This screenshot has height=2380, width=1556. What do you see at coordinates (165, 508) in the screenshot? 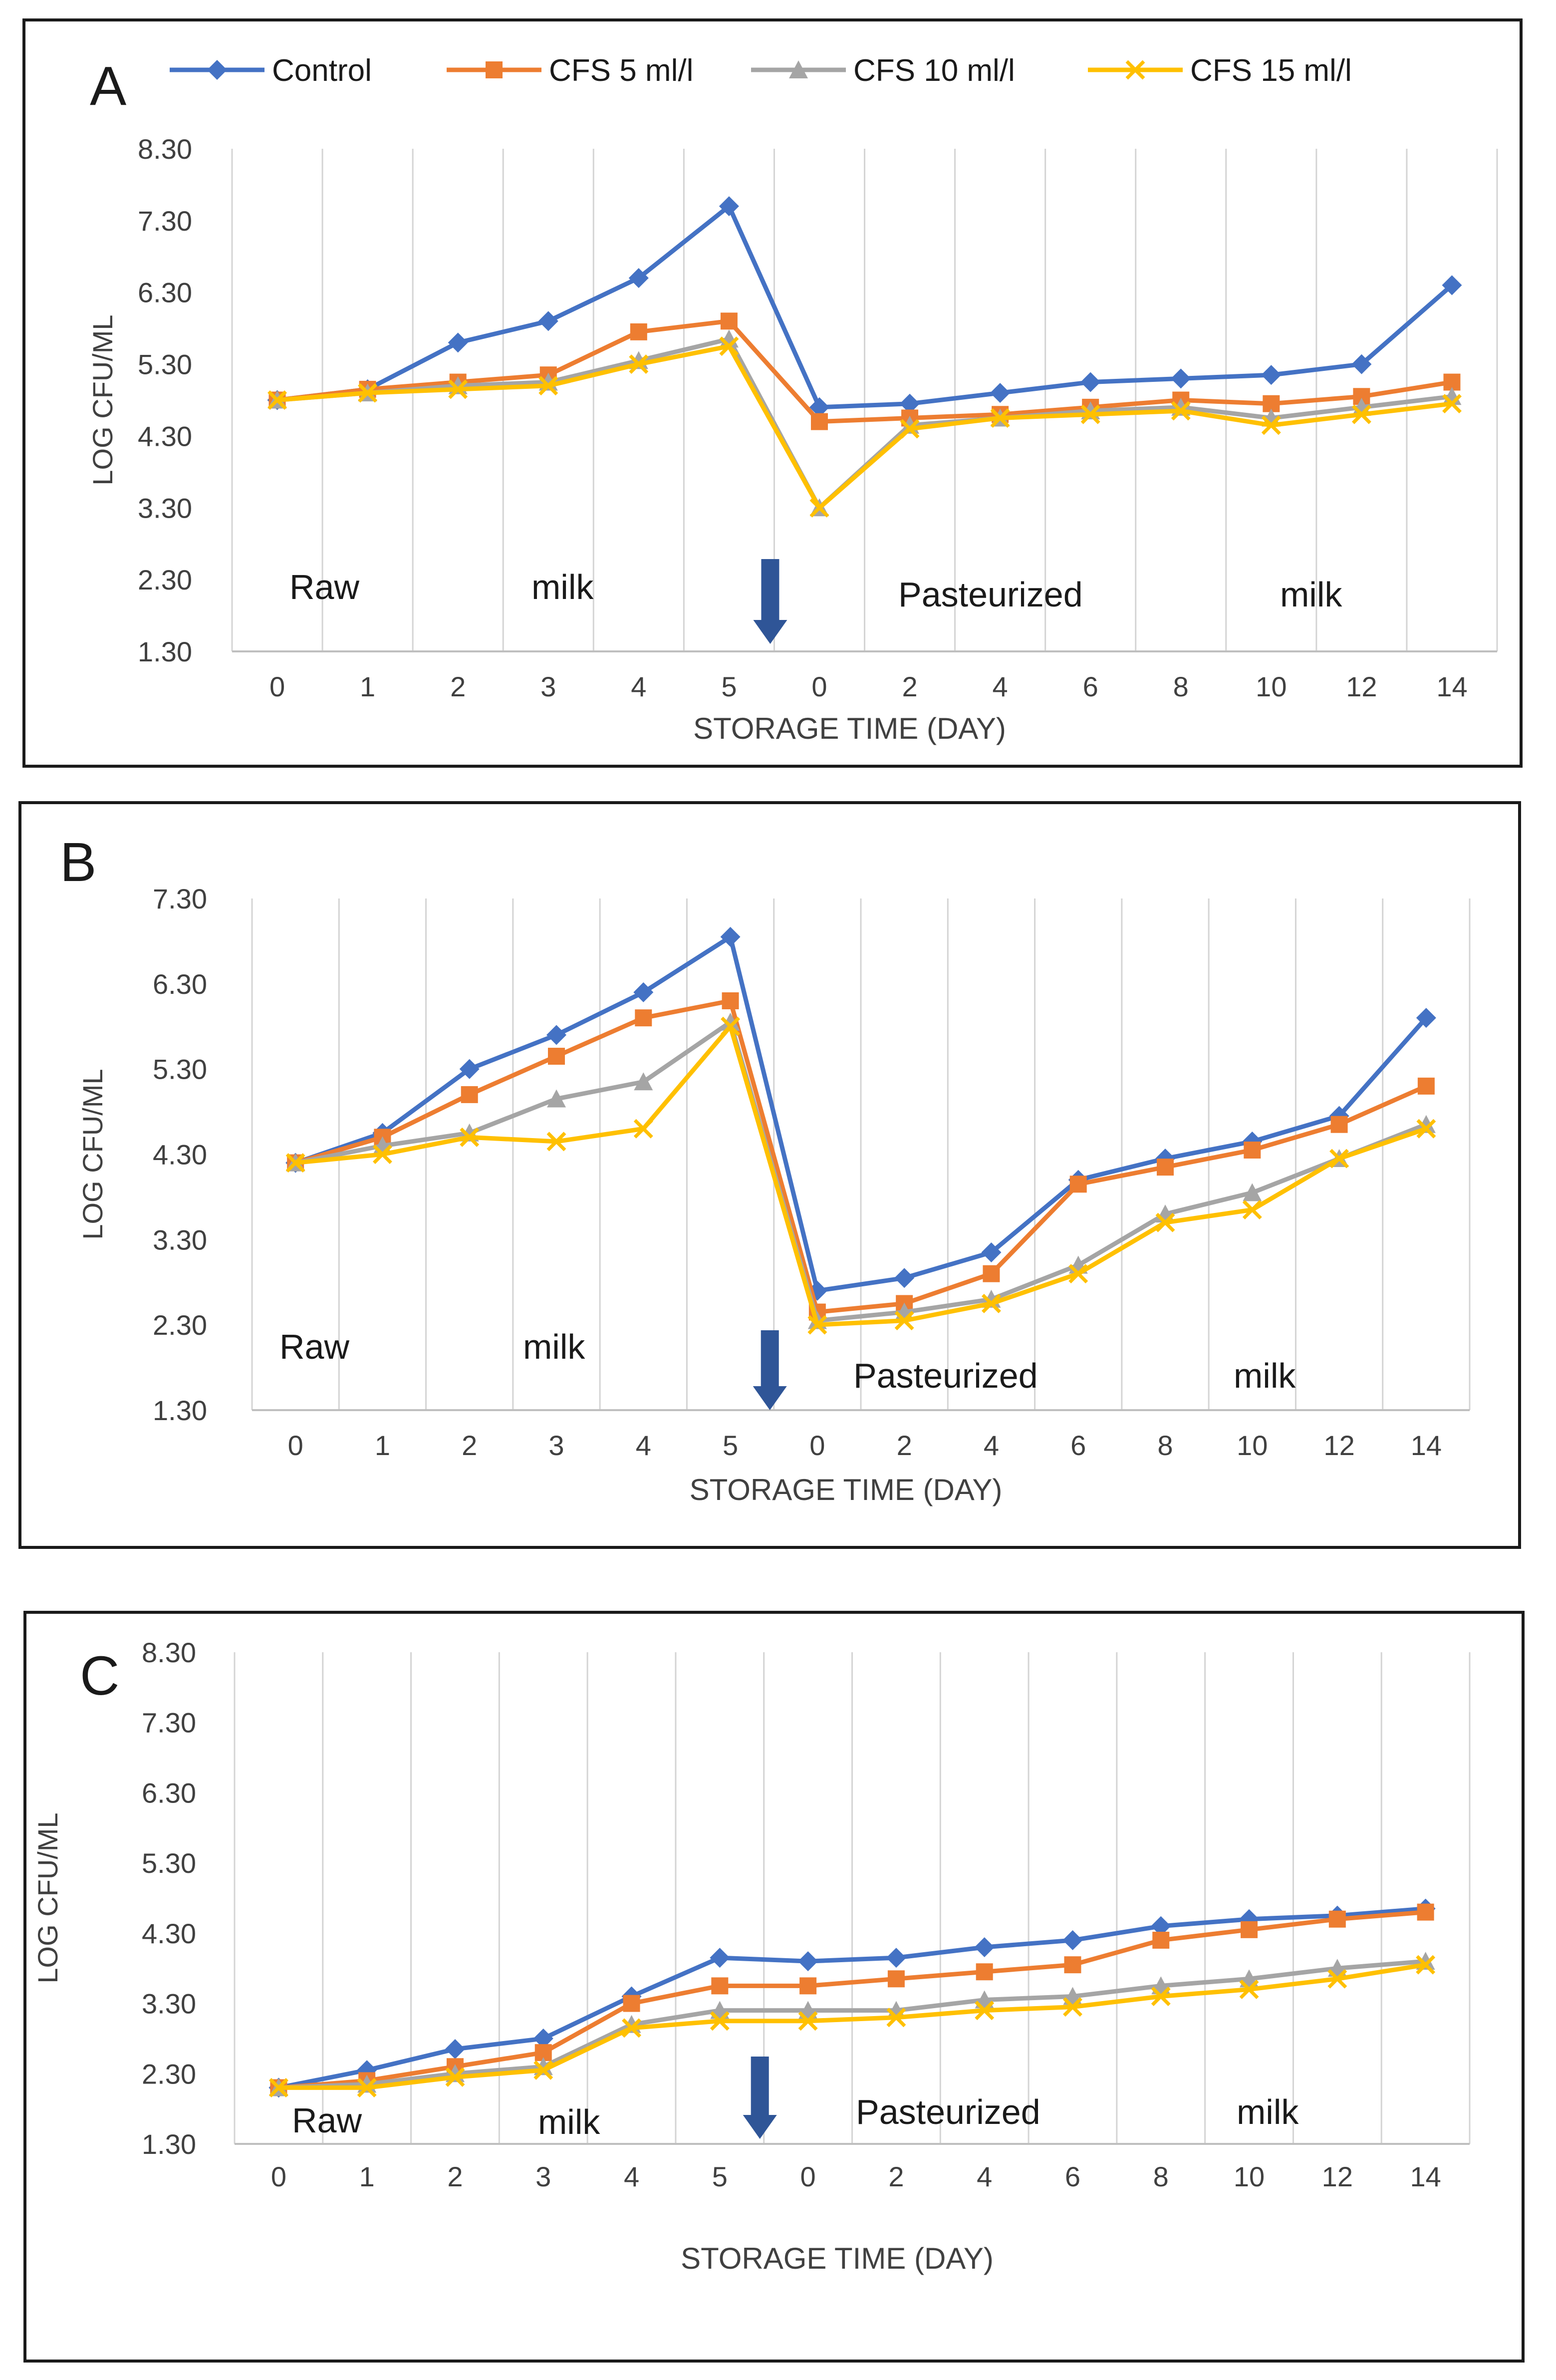
I see `y-tick-label: 3.30` at bounding box center [165, 508].